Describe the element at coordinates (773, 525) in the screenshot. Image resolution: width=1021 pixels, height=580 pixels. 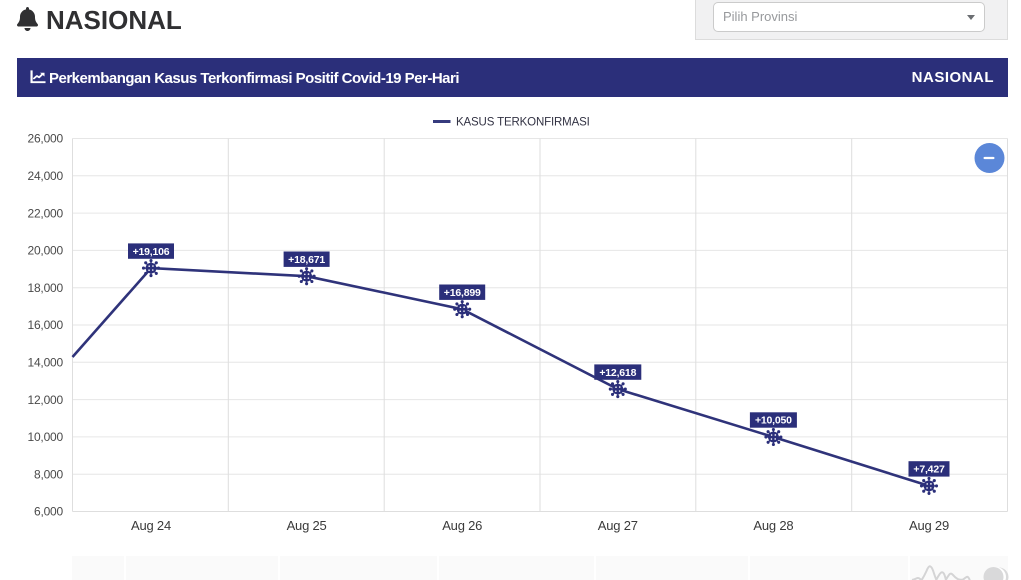
I see `svg-text: Aug 28` at that location.